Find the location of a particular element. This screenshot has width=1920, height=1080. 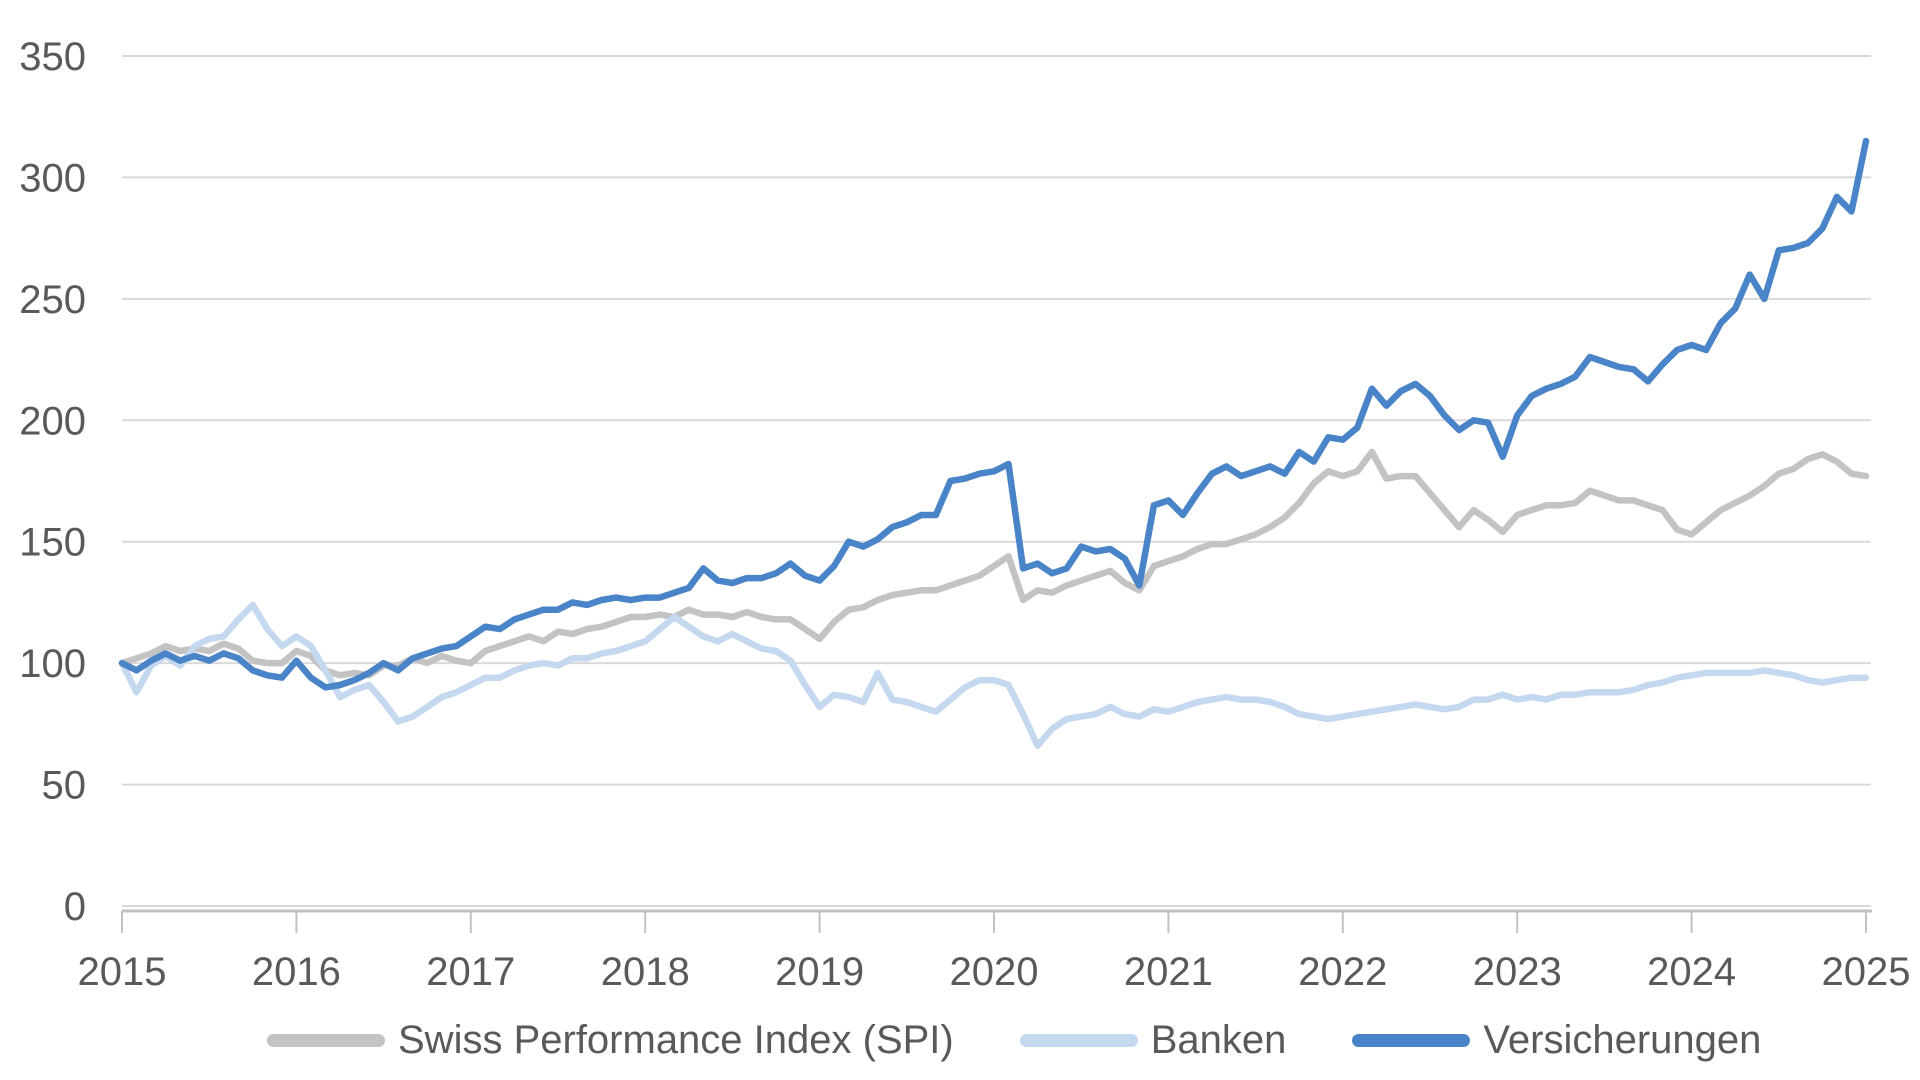

y-axis-label-0: 0 is located at coordinates (75, 907).